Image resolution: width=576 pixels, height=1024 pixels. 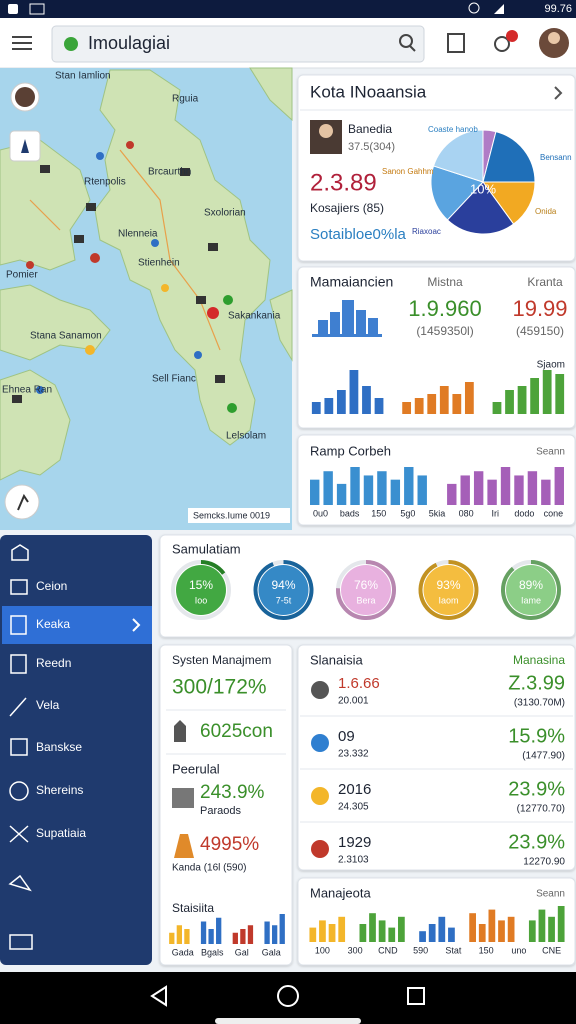 What do you see at coordinates (456, 43) in the screenshot?
I see `doc-button` at bounding box center [456, 43].